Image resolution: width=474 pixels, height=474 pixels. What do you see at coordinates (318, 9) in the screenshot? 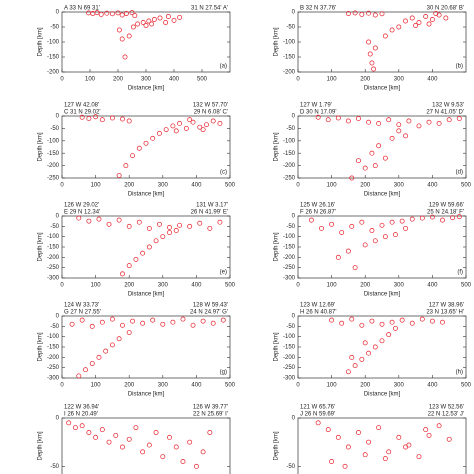
I see `section-label: B 32 N 37.76'` at bounding box center [318, 9].